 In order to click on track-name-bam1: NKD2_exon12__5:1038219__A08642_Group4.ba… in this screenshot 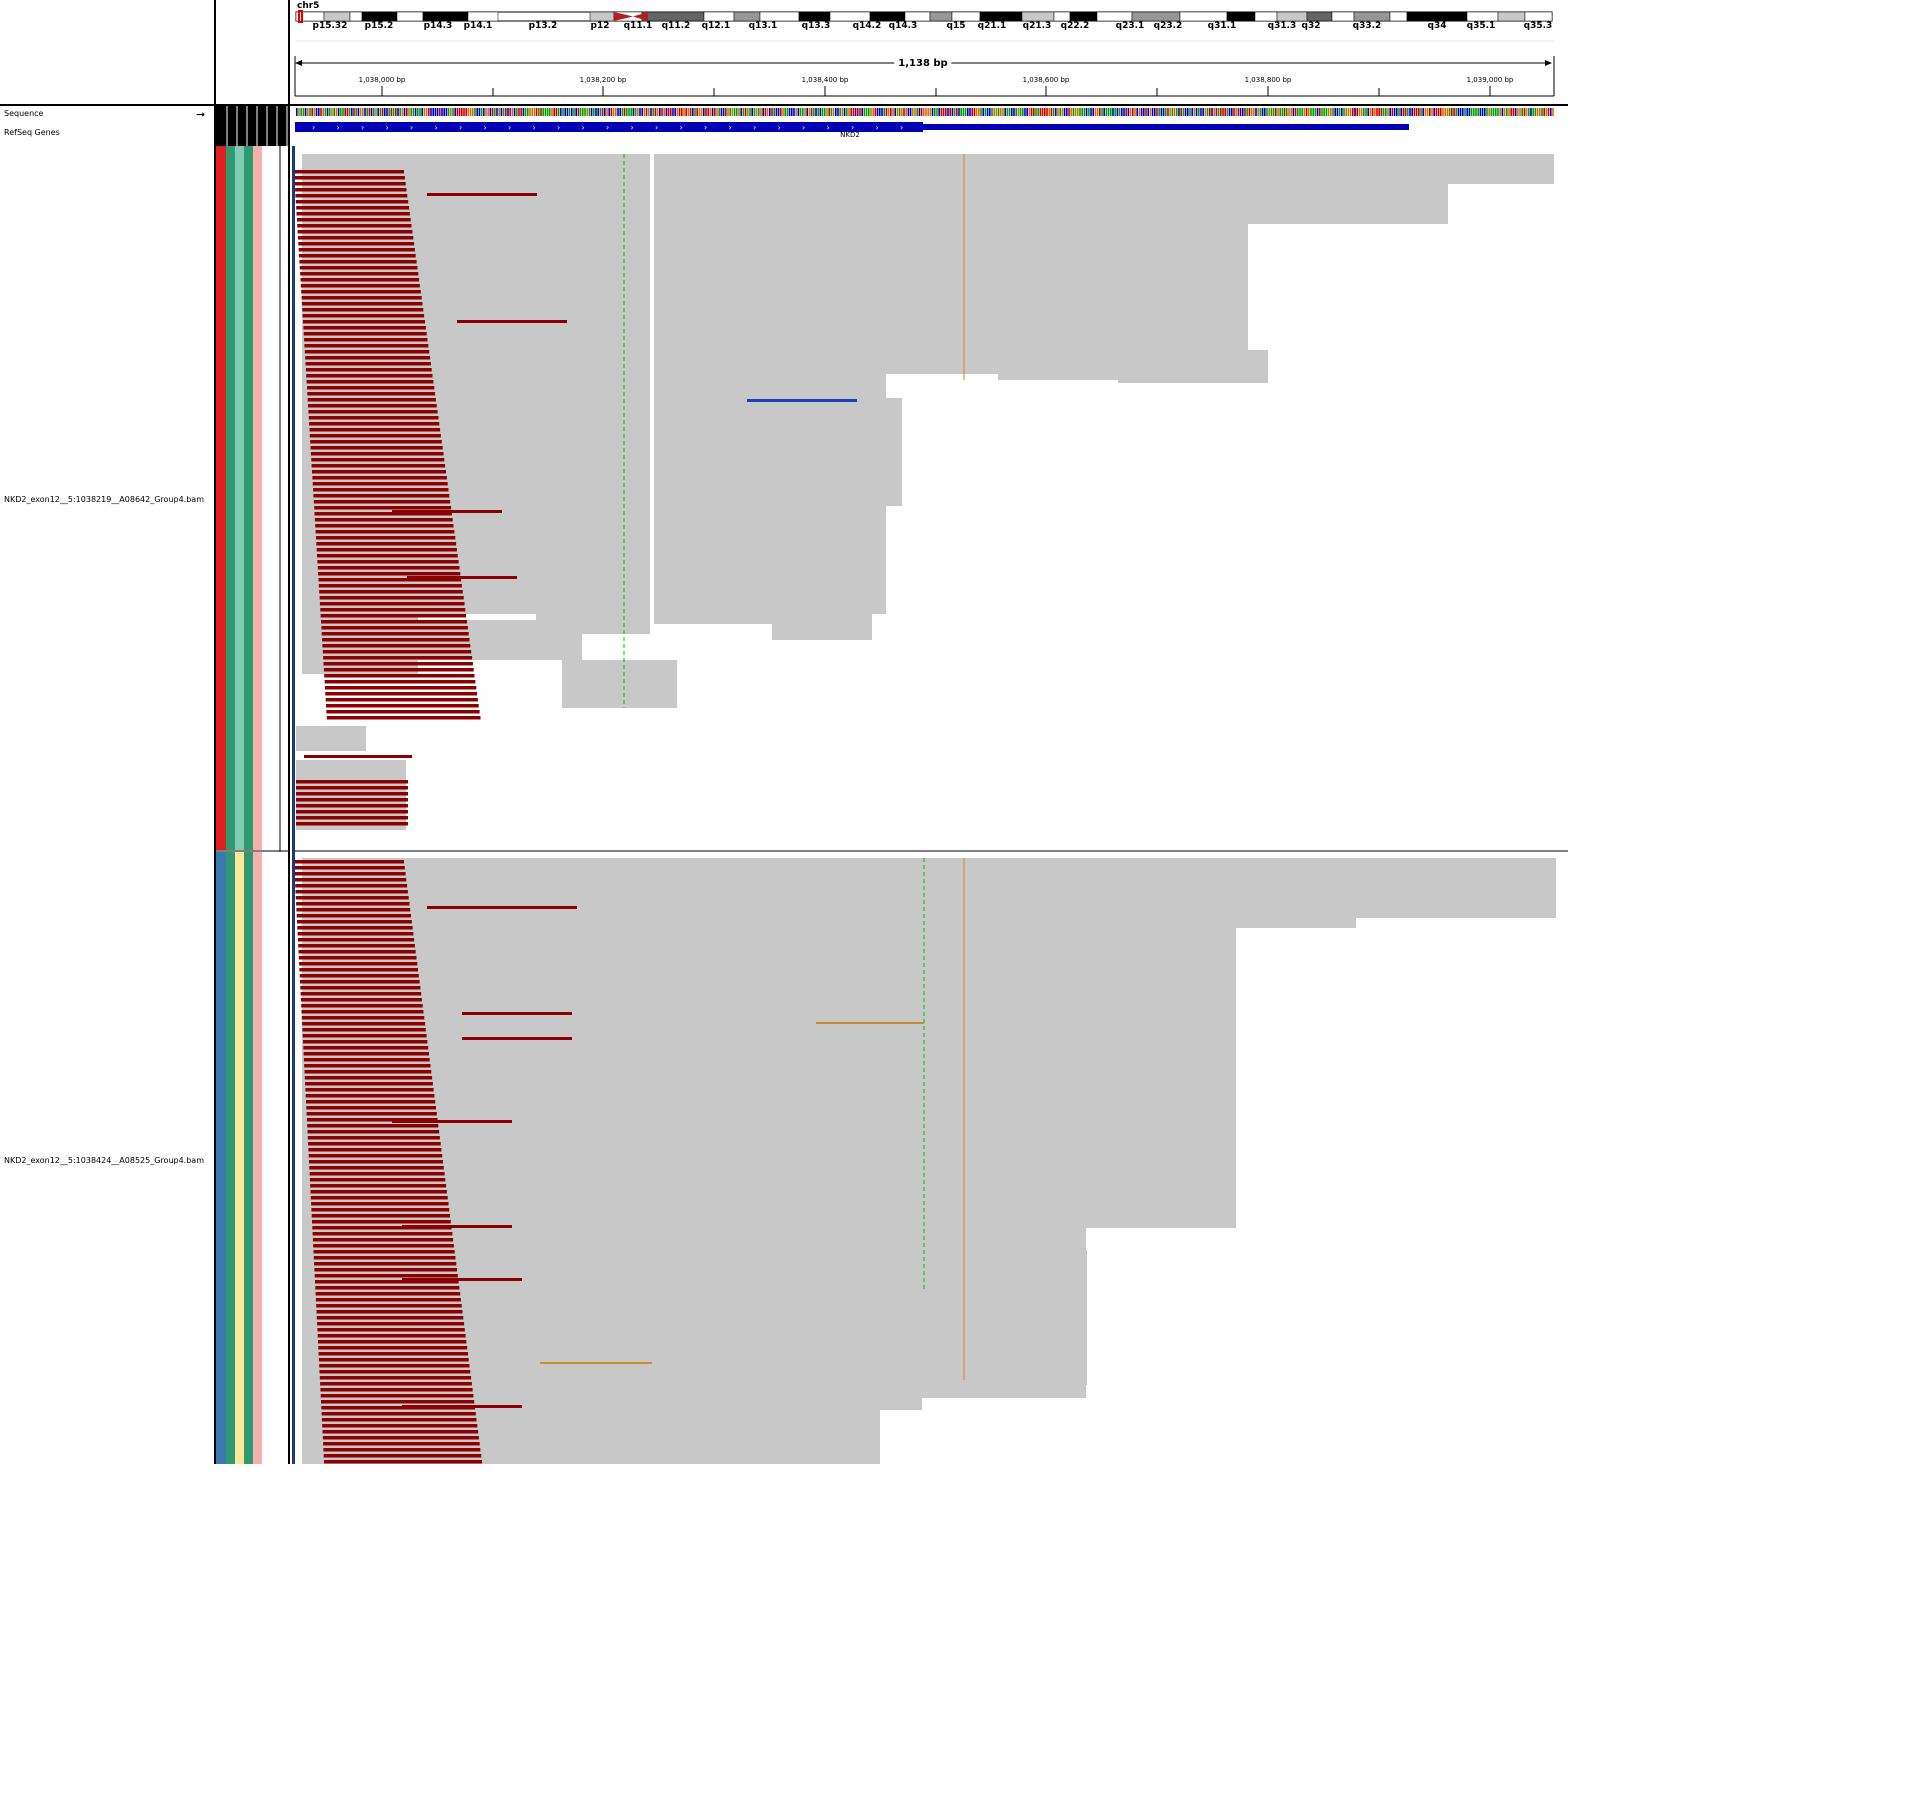, I will do `click(104, 499)`.